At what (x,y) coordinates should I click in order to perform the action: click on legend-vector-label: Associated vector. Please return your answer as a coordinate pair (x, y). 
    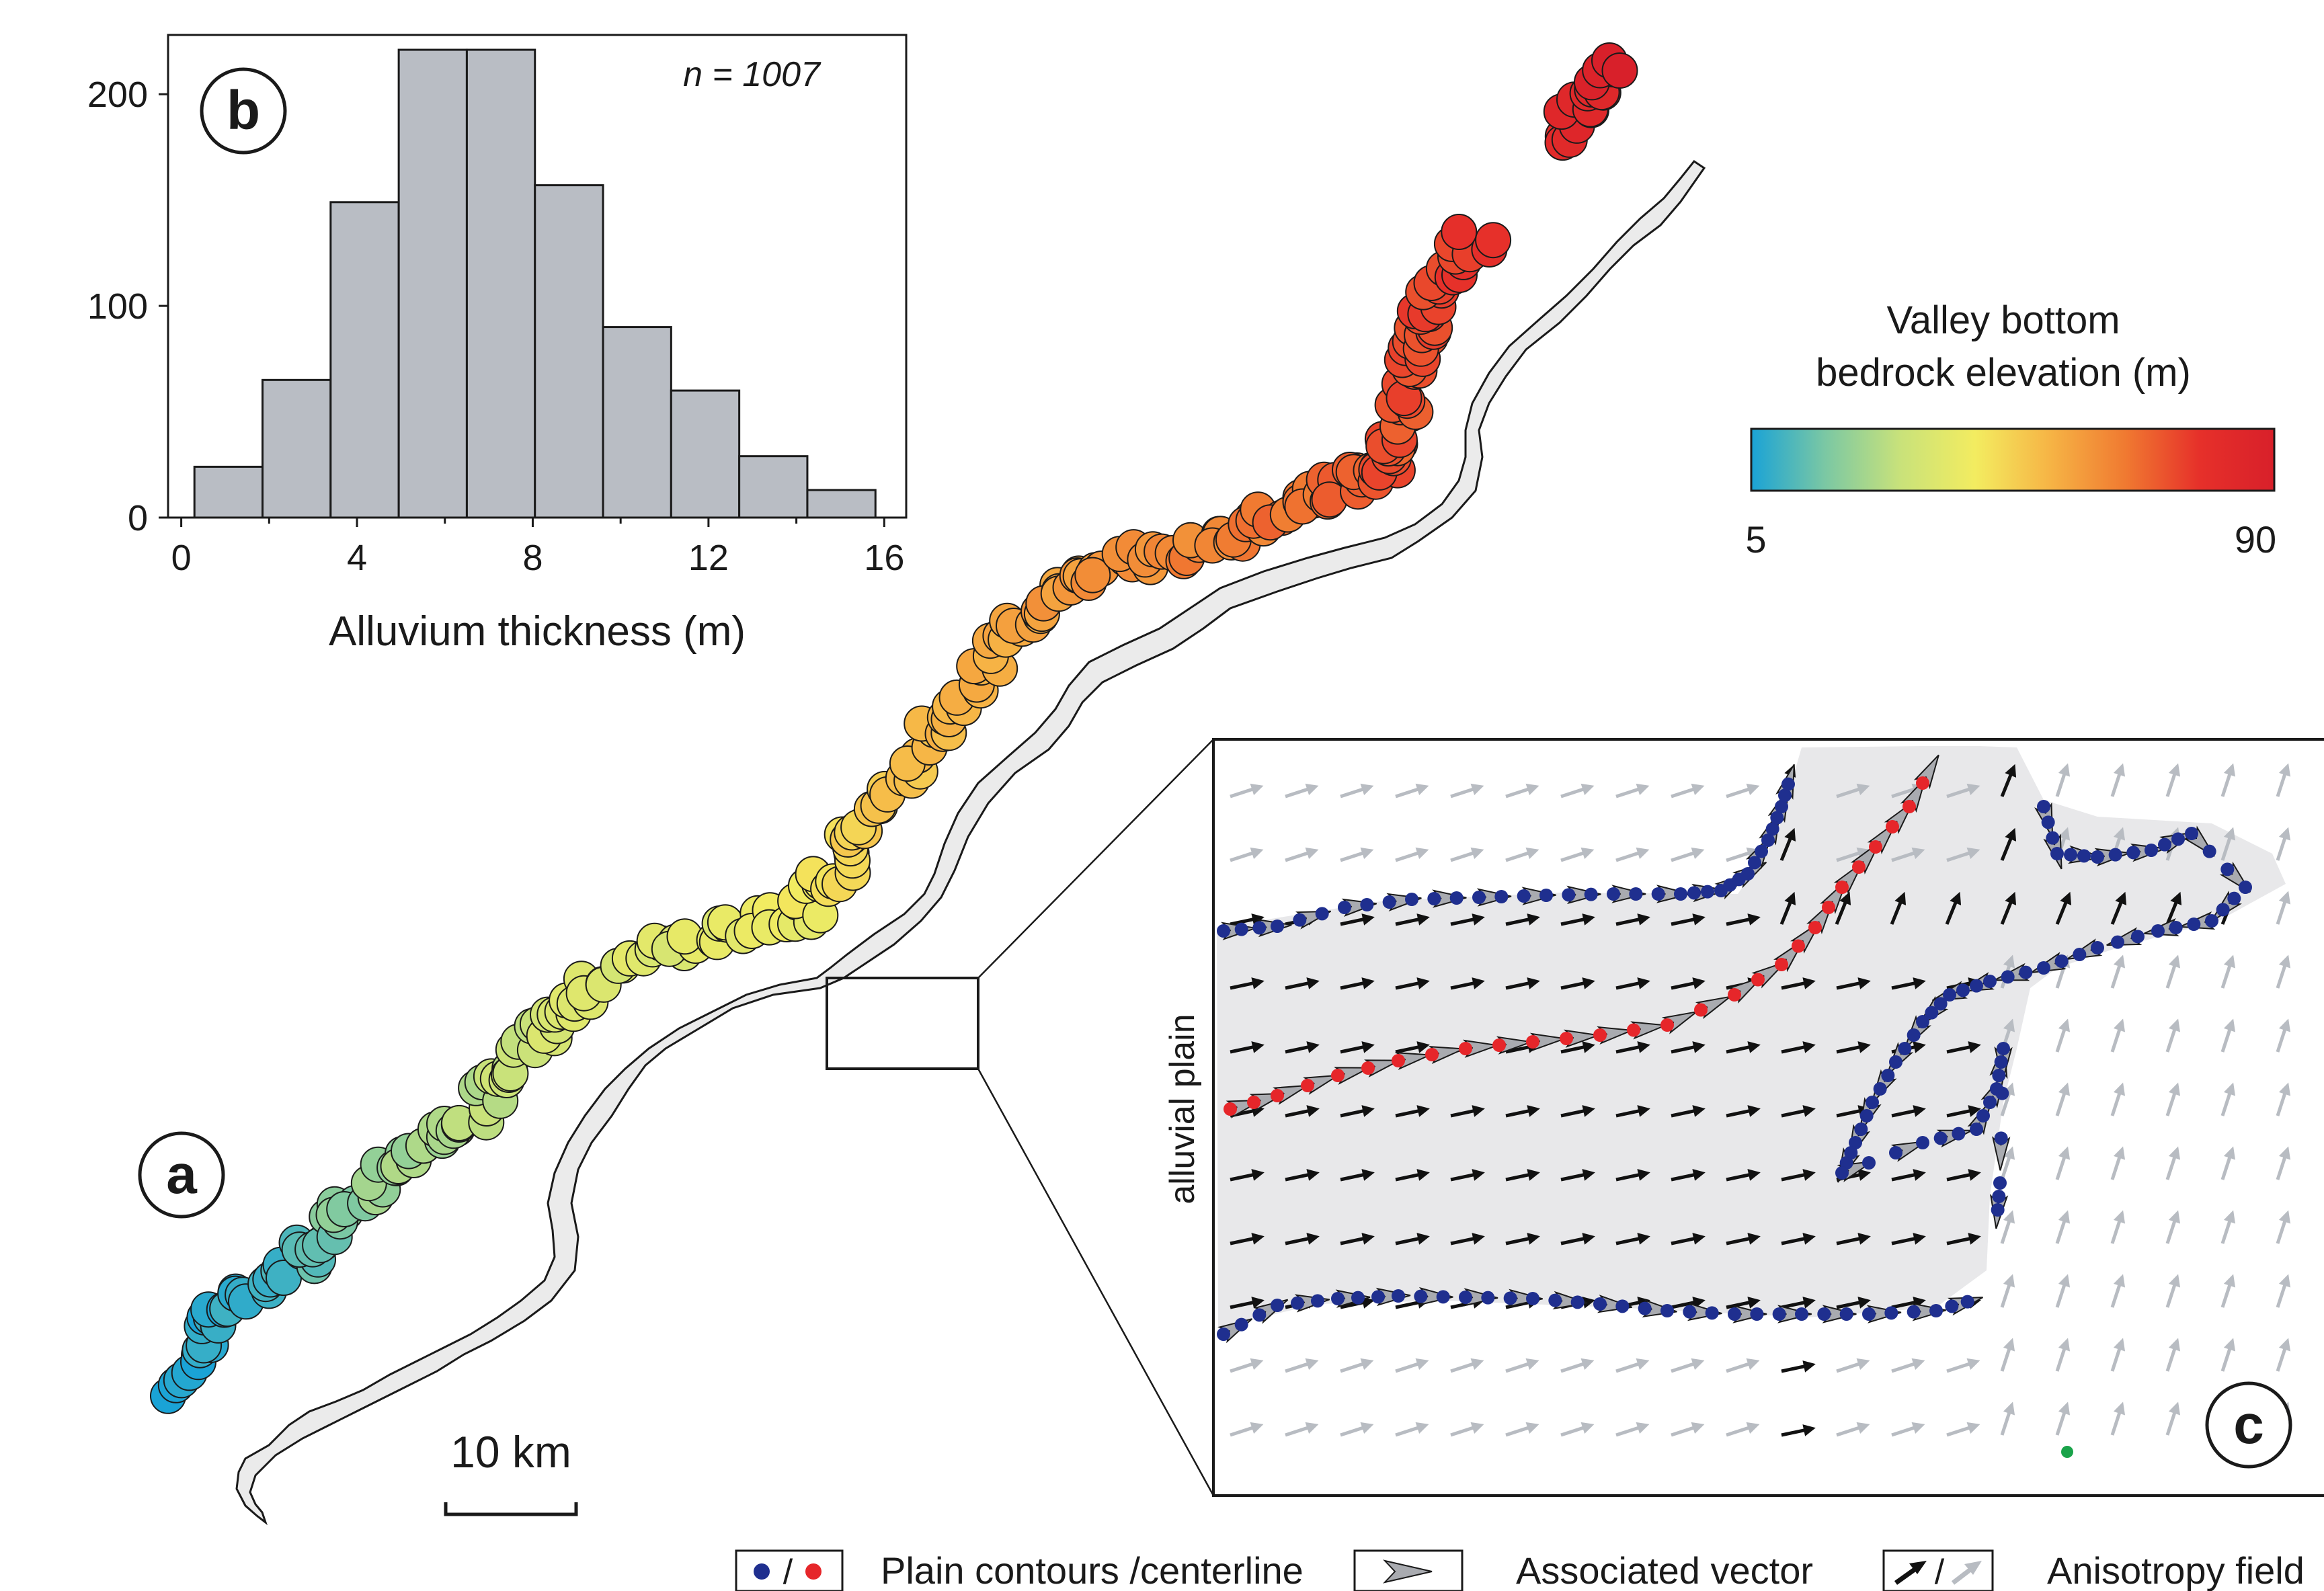
    Looking at the image, I should click on (1664, 1570).